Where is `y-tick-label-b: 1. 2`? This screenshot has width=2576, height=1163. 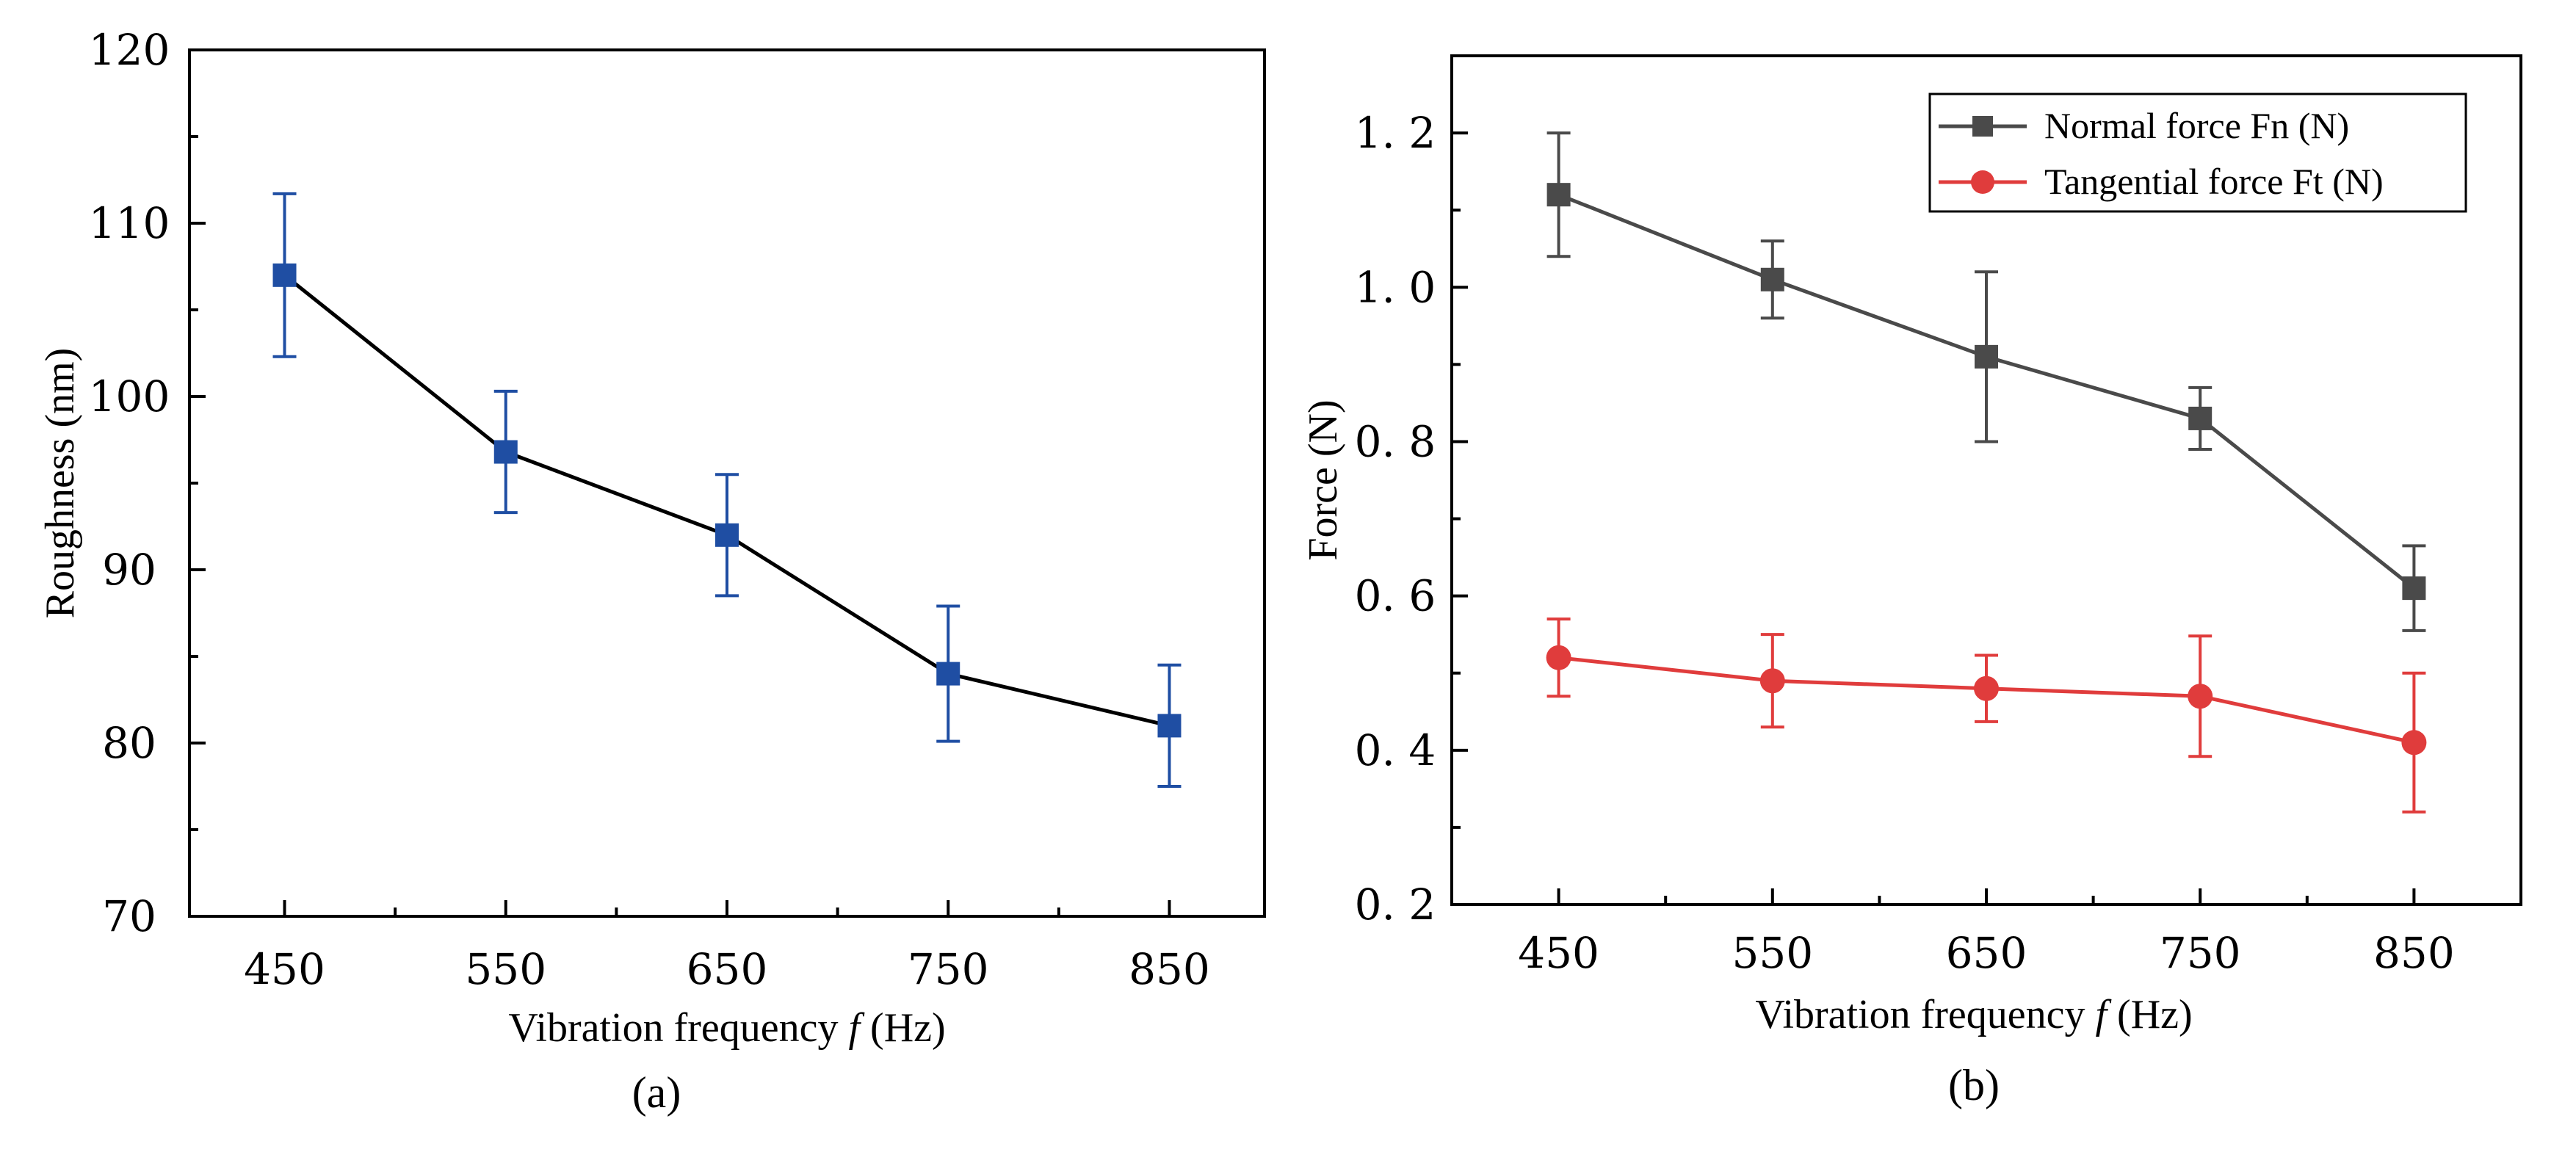
y-tick-label-b: 1. 2 is located at coordinates (1395, 133).